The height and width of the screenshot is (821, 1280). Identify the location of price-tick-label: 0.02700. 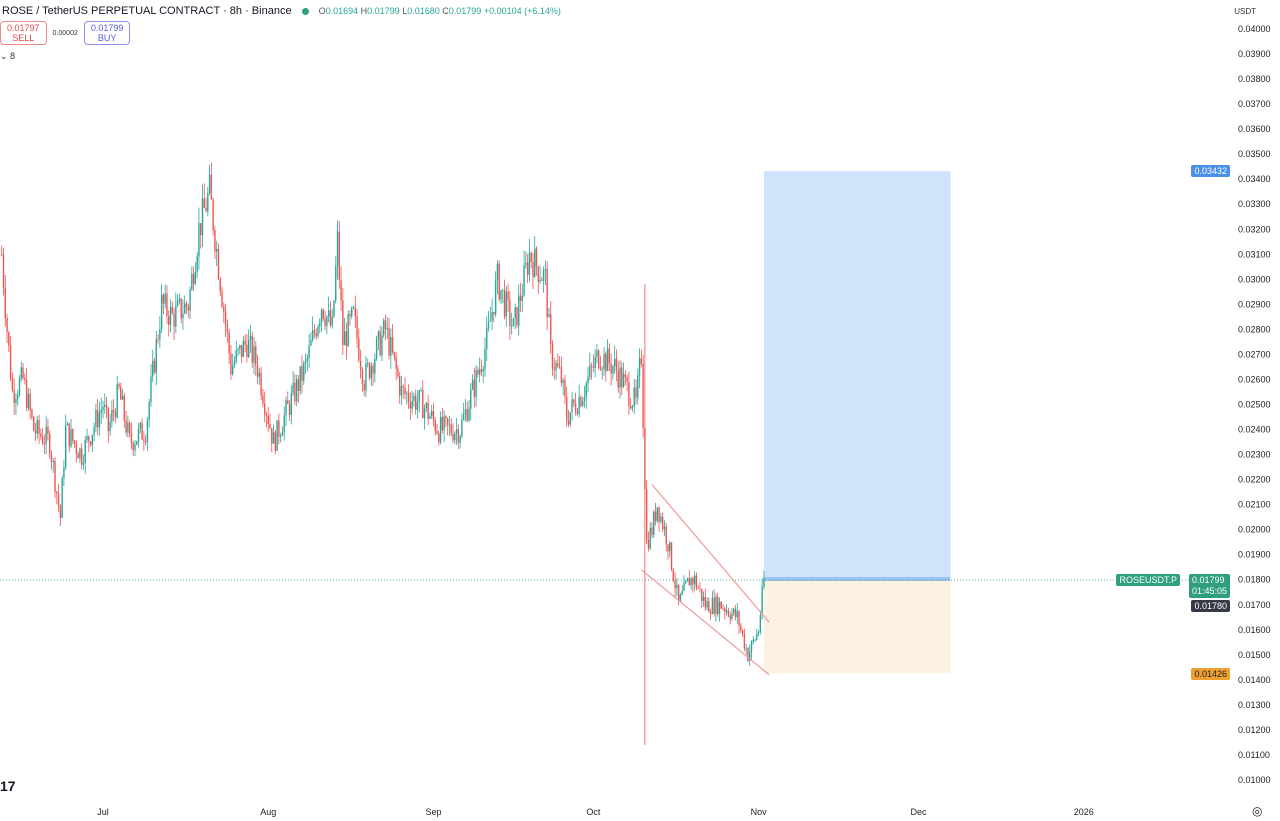
(1254, 354).